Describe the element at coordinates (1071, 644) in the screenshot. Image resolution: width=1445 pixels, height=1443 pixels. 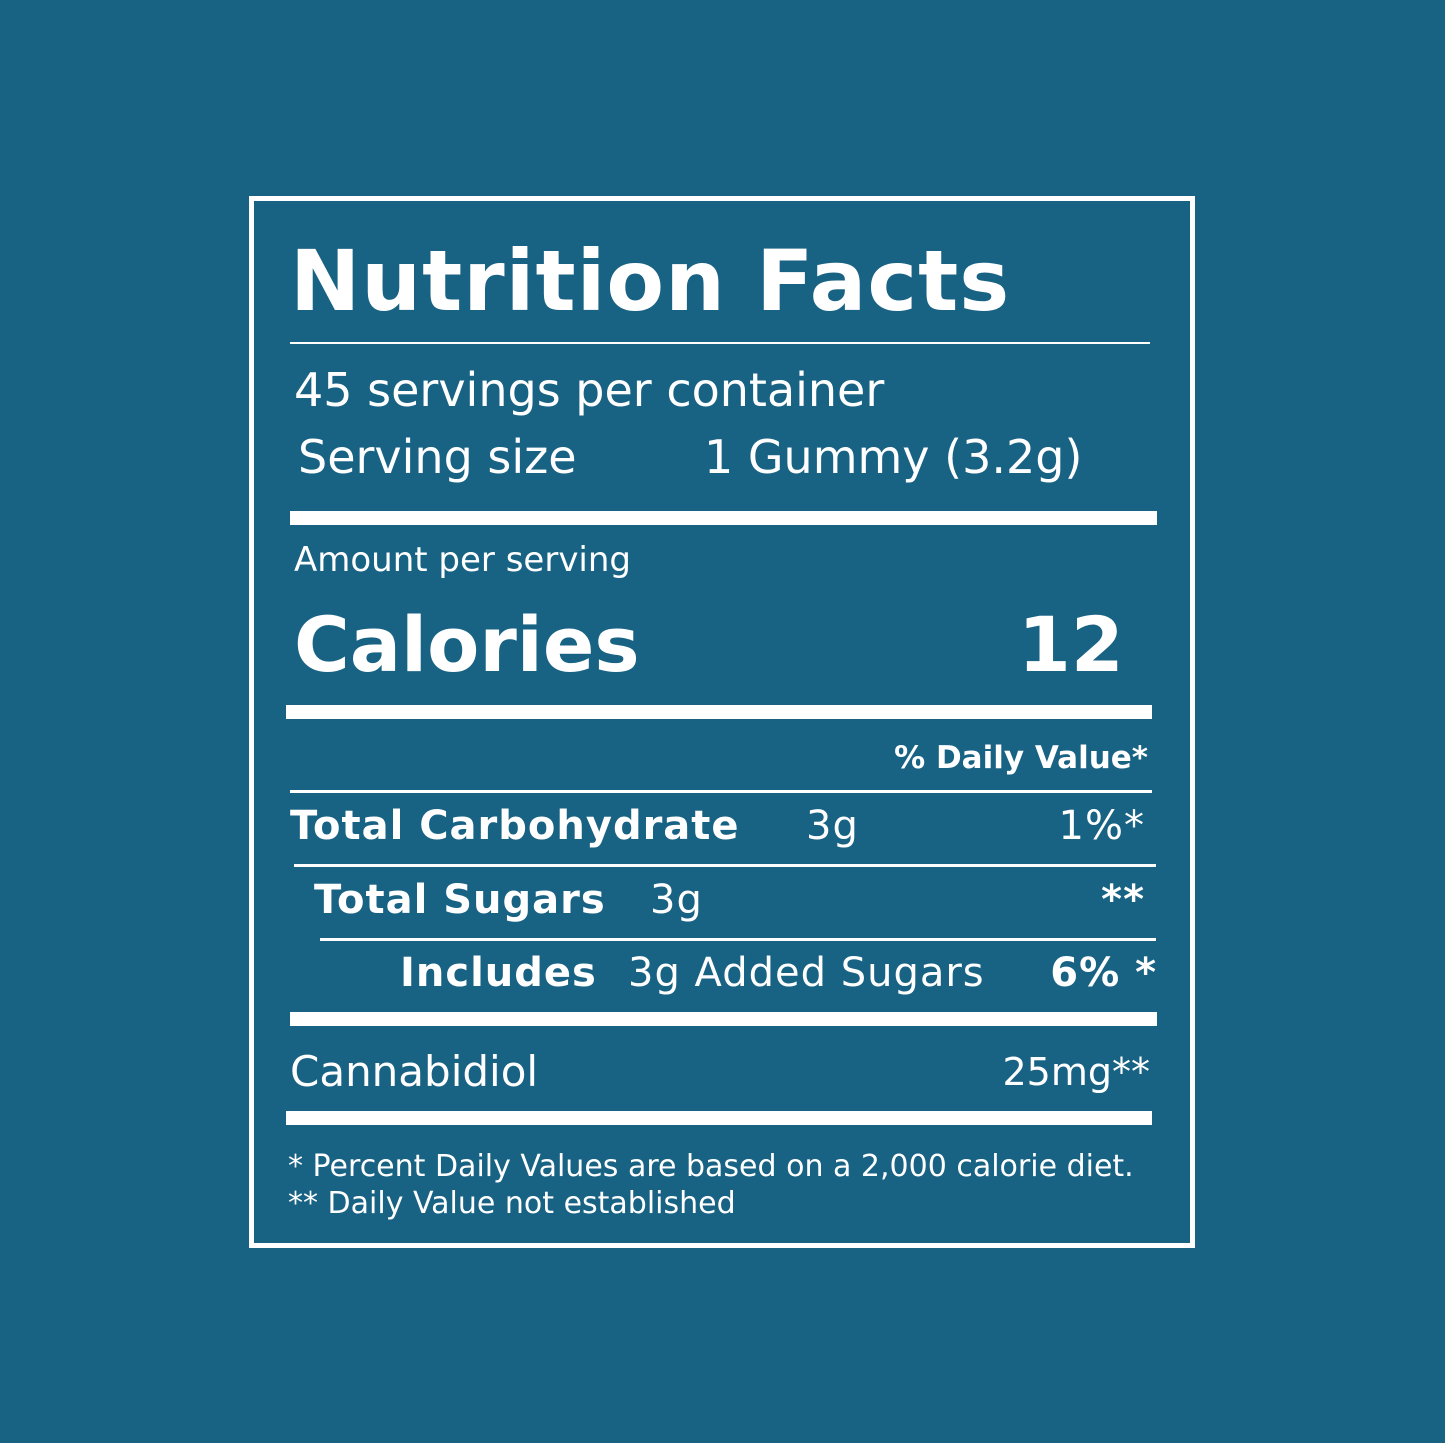
I see `calories-value: 12` at that location.